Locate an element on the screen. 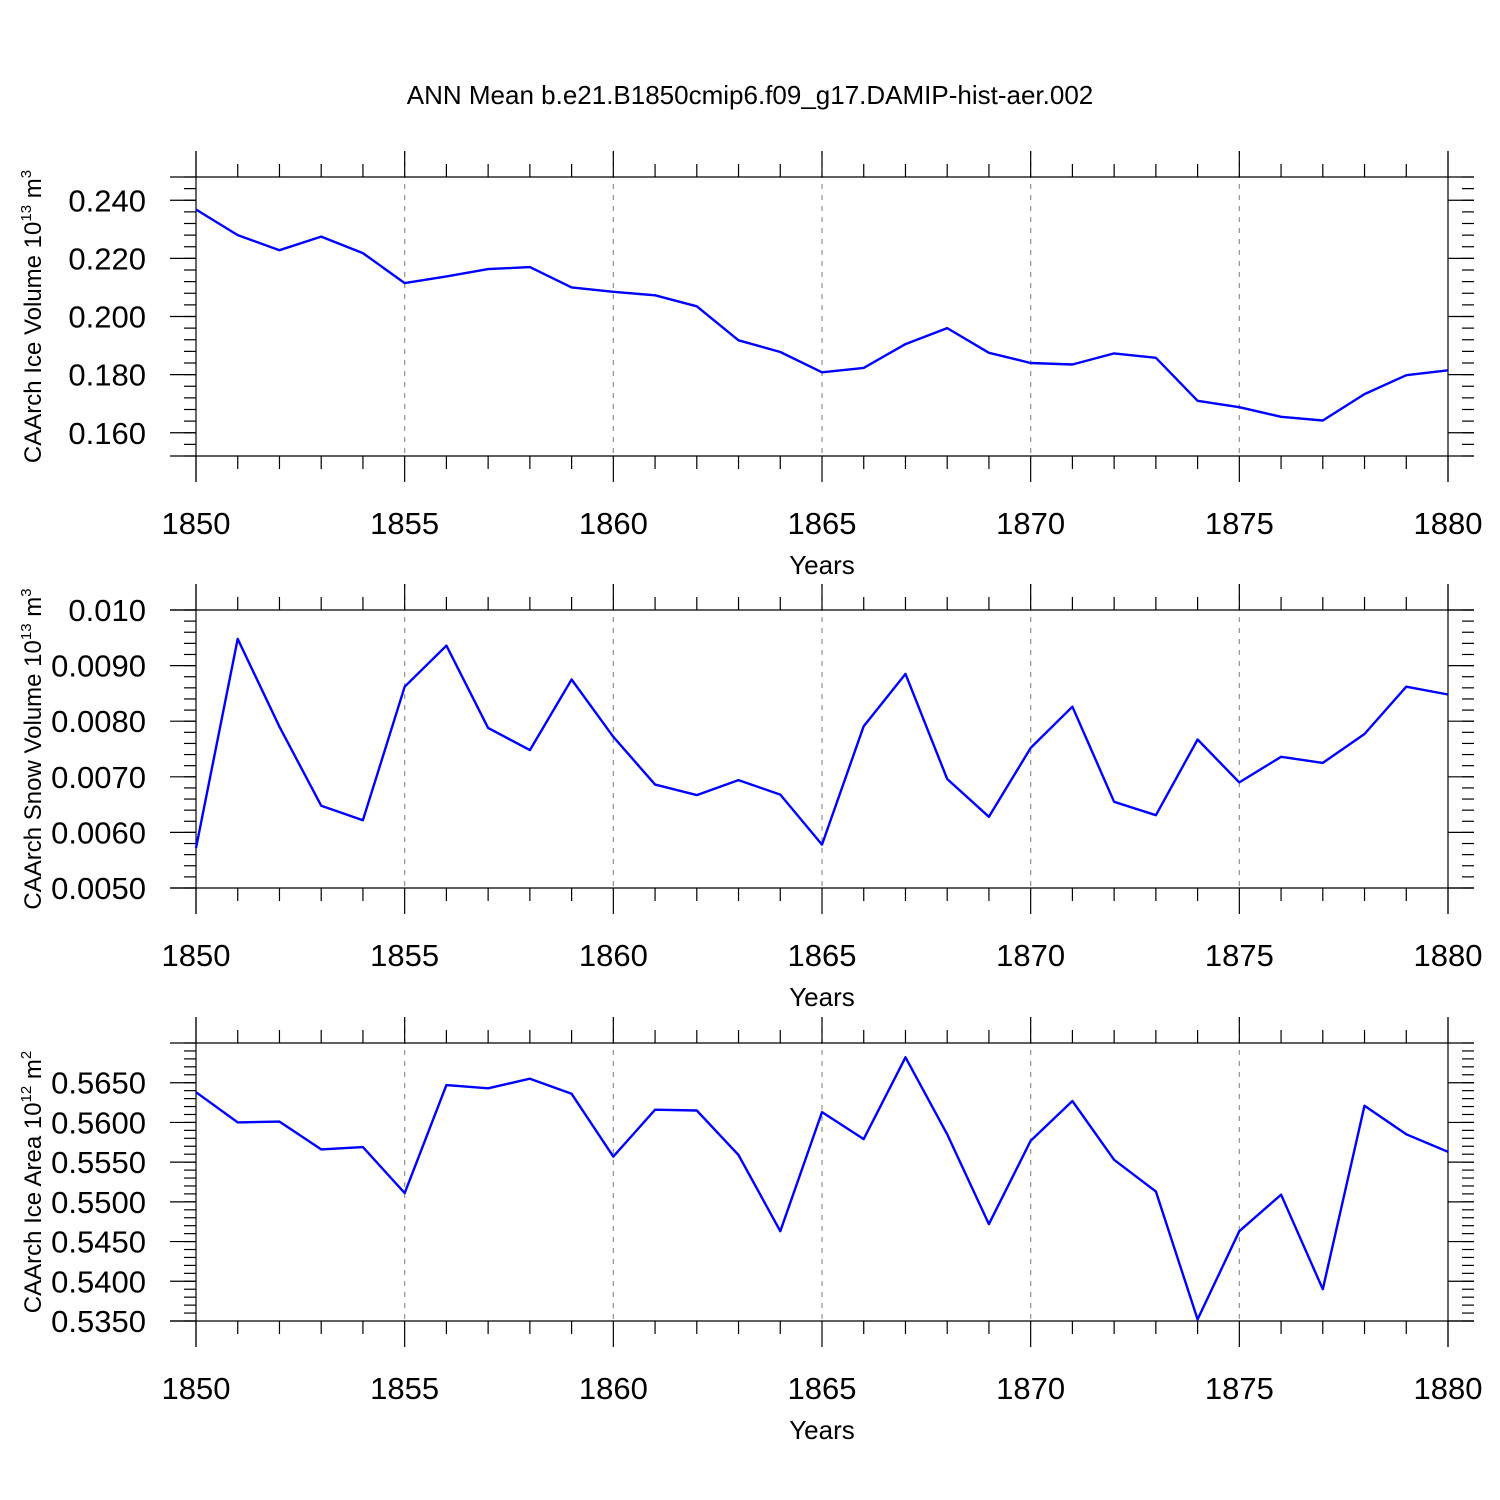  y-tick-label: 0.5550 is located at coordinates (98, 1162).